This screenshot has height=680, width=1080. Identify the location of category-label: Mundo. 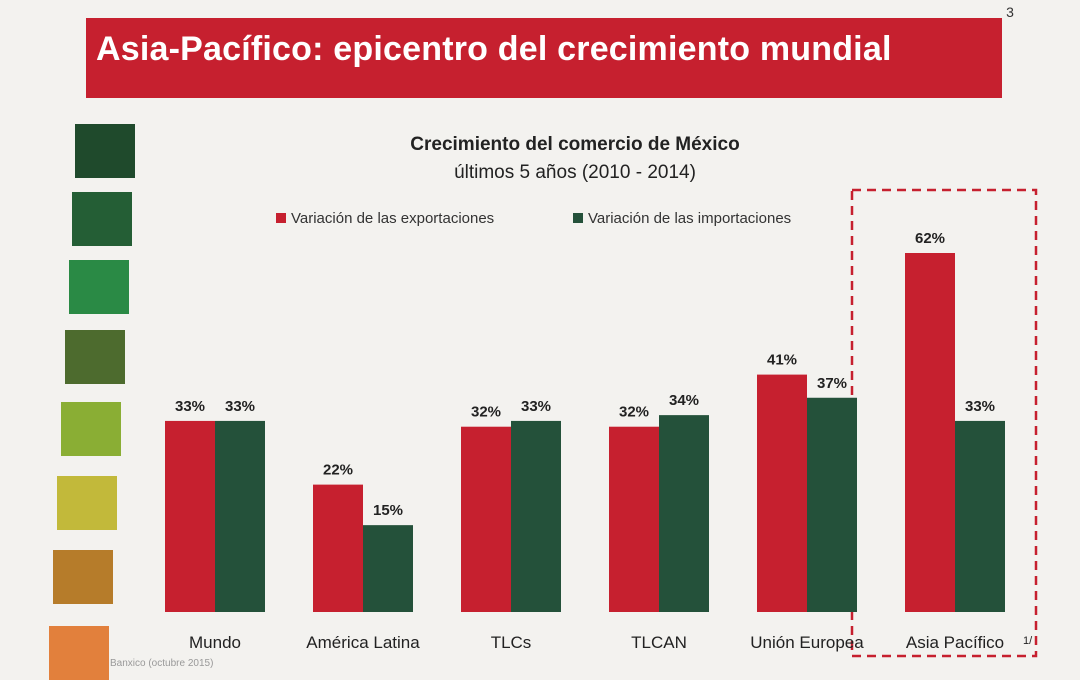
(215, 642).